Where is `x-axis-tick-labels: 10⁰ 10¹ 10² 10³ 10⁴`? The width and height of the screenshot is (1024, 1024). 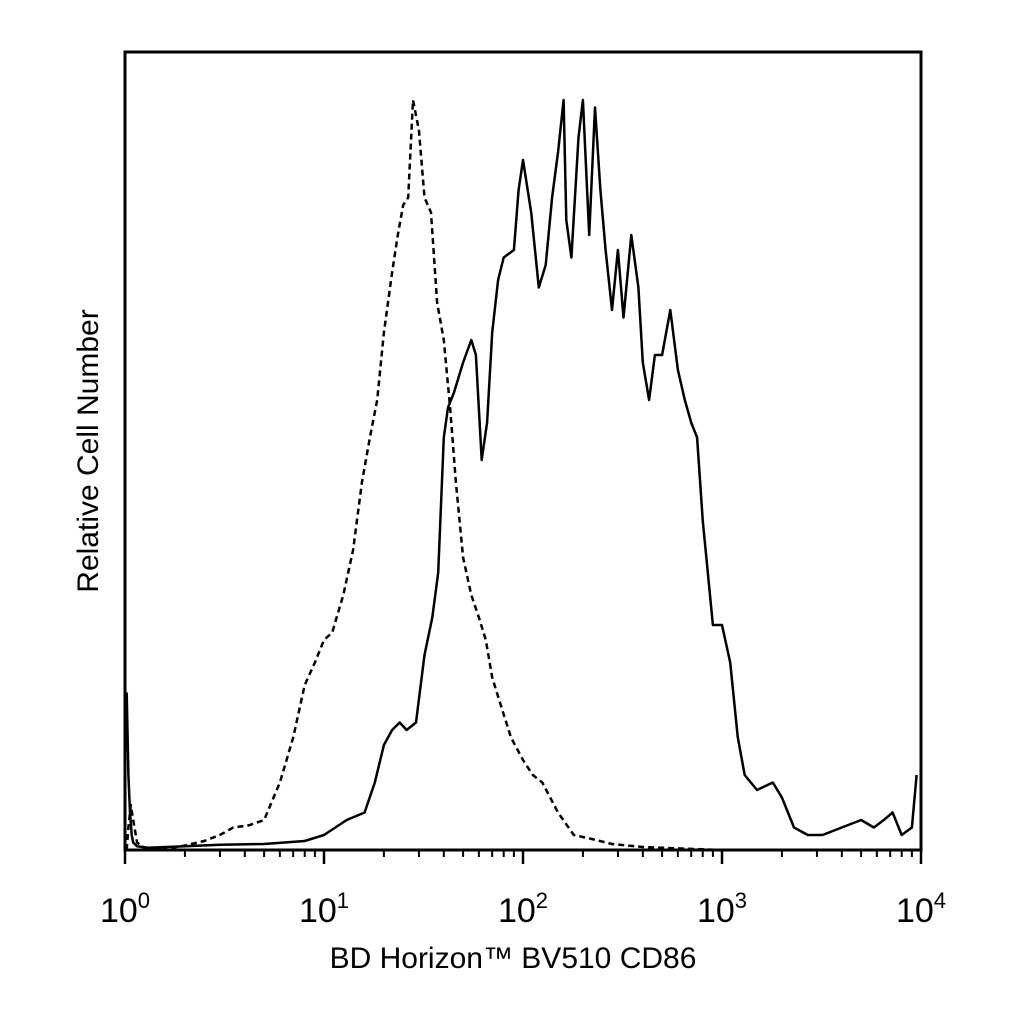 x-axis-tick-labels: 10⁰ 10¹ 10² 10³ 10⁴ is located at coordinates (523, 909).